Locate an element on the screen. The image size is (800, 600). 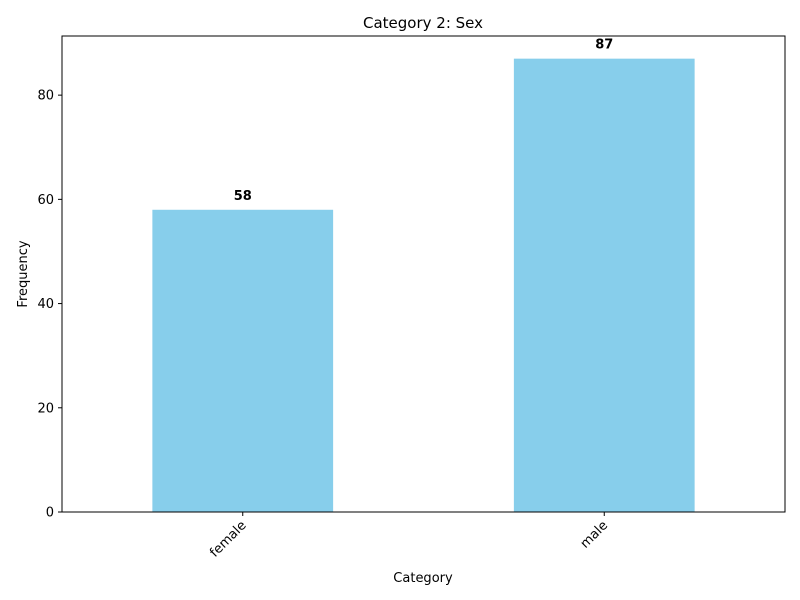
y-tick-label-80: 80 is located at coordinates (45, 96).